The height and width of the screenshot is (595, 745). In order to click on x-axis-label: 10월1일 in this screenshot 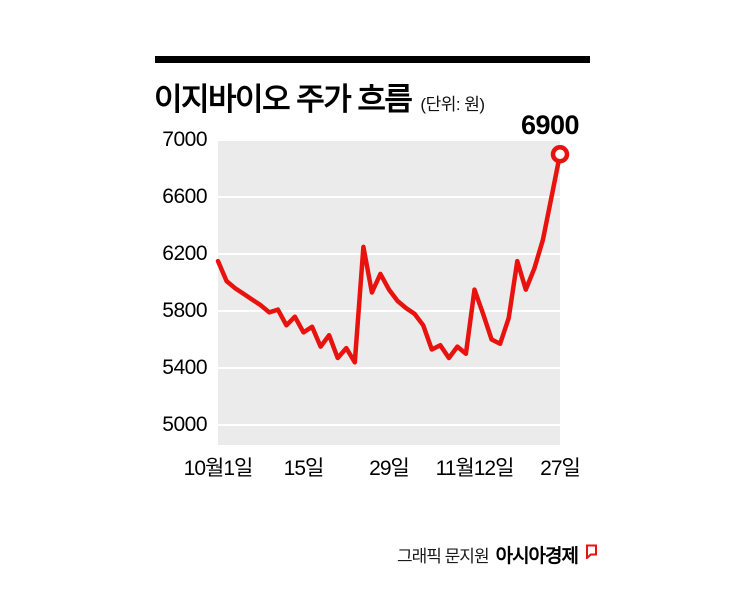, I will do `click(218, 468)`.